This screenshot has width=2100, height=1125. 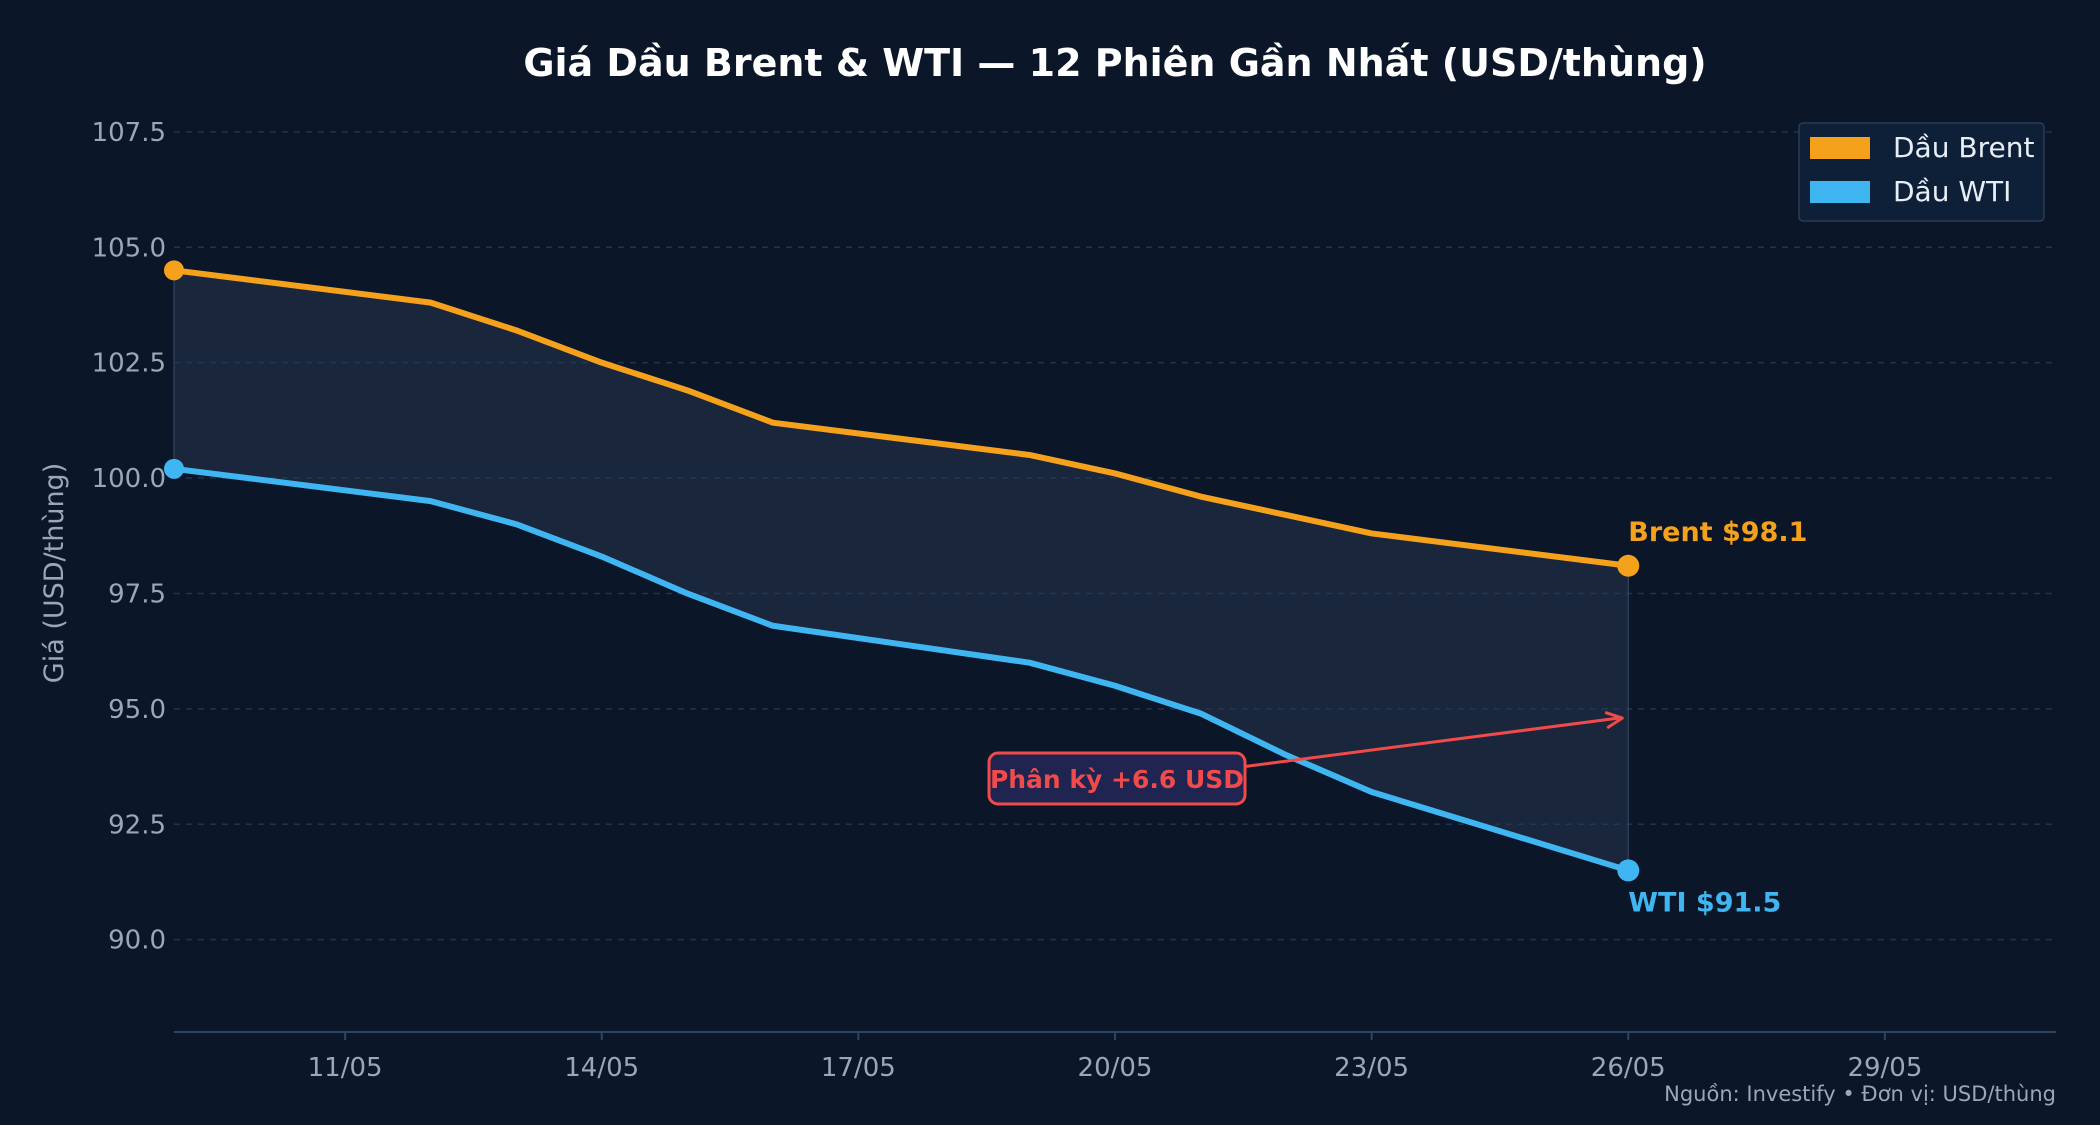 I want to click on y-tick-label: 97.5, so click(x=137, y=594).